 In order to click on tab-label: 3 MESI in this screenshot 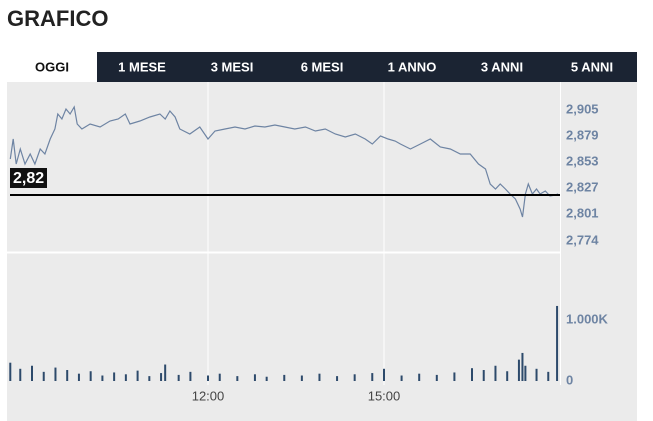, I will do `click(232, 66)`.